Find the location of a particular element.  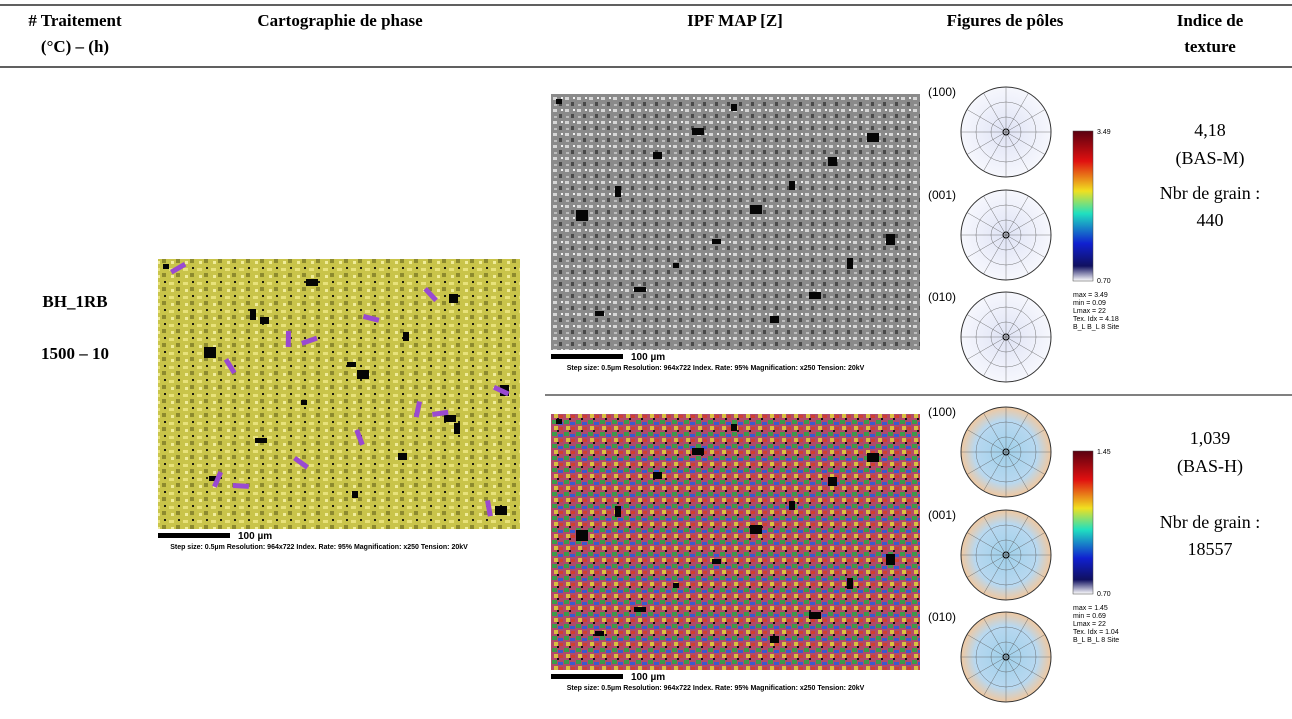

texture-index: 4,18 is located at coordinates (1210, 130).